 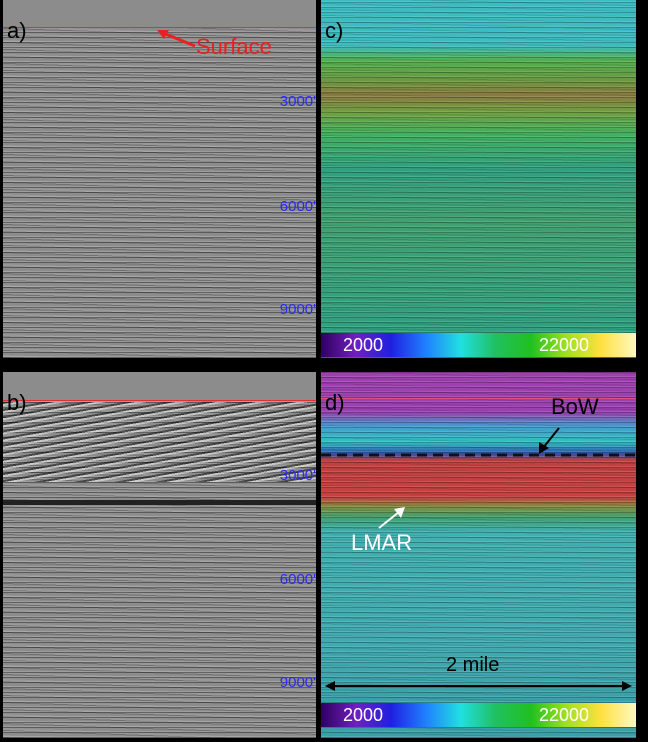 What do you see at coordinates (17, 30) in the screenshot?
I see `panel-label: a)` at bounding box center [17, 30].